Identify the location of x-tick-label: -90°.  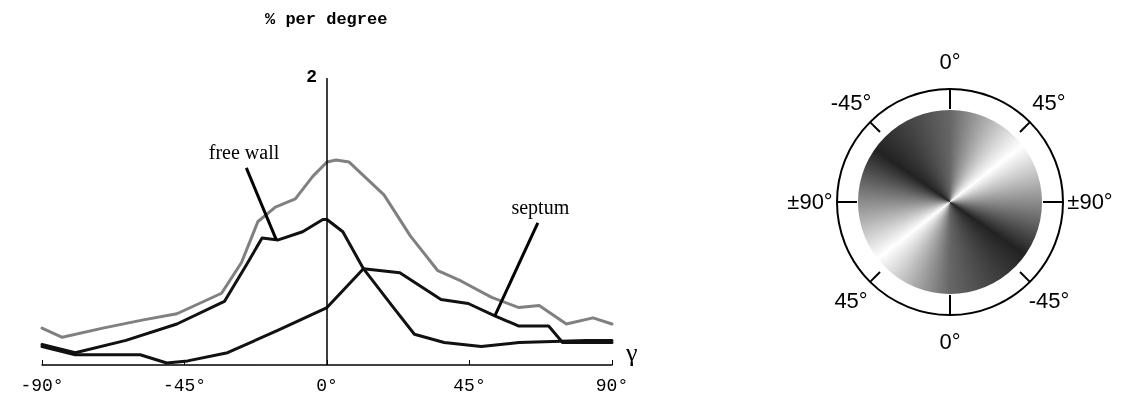
(42, 386).